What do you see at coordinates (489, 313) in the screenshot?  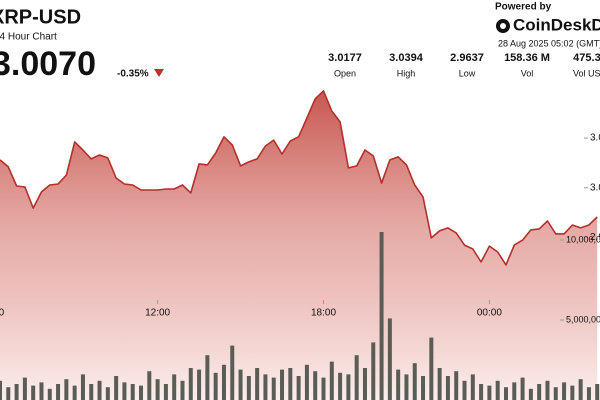 I see `x-tick-label: 00:00` at bounding box center [489, 313].